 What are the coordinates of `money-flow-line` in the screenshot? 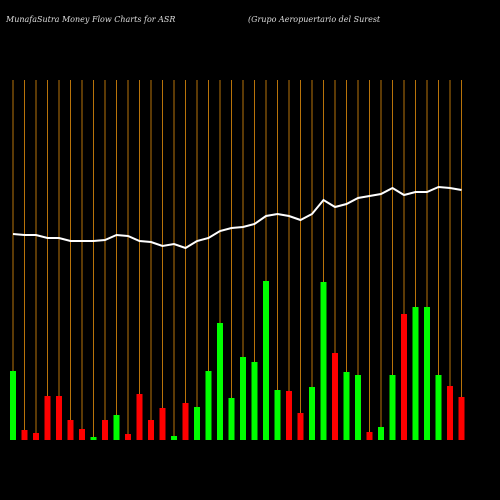 It's located at (237, 217).